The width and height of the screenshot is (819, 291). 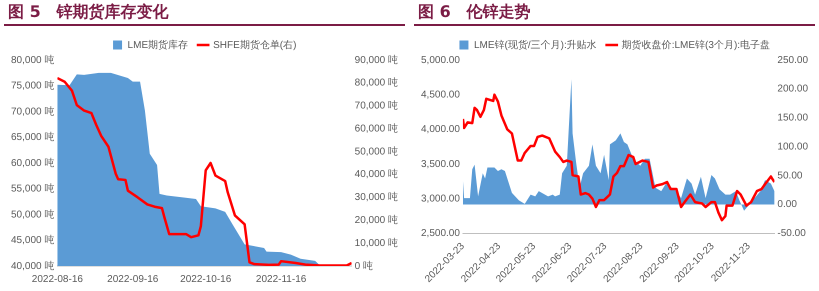 I want to click on y-tick-label: 45,000 吨, so click(x=32, y=240).